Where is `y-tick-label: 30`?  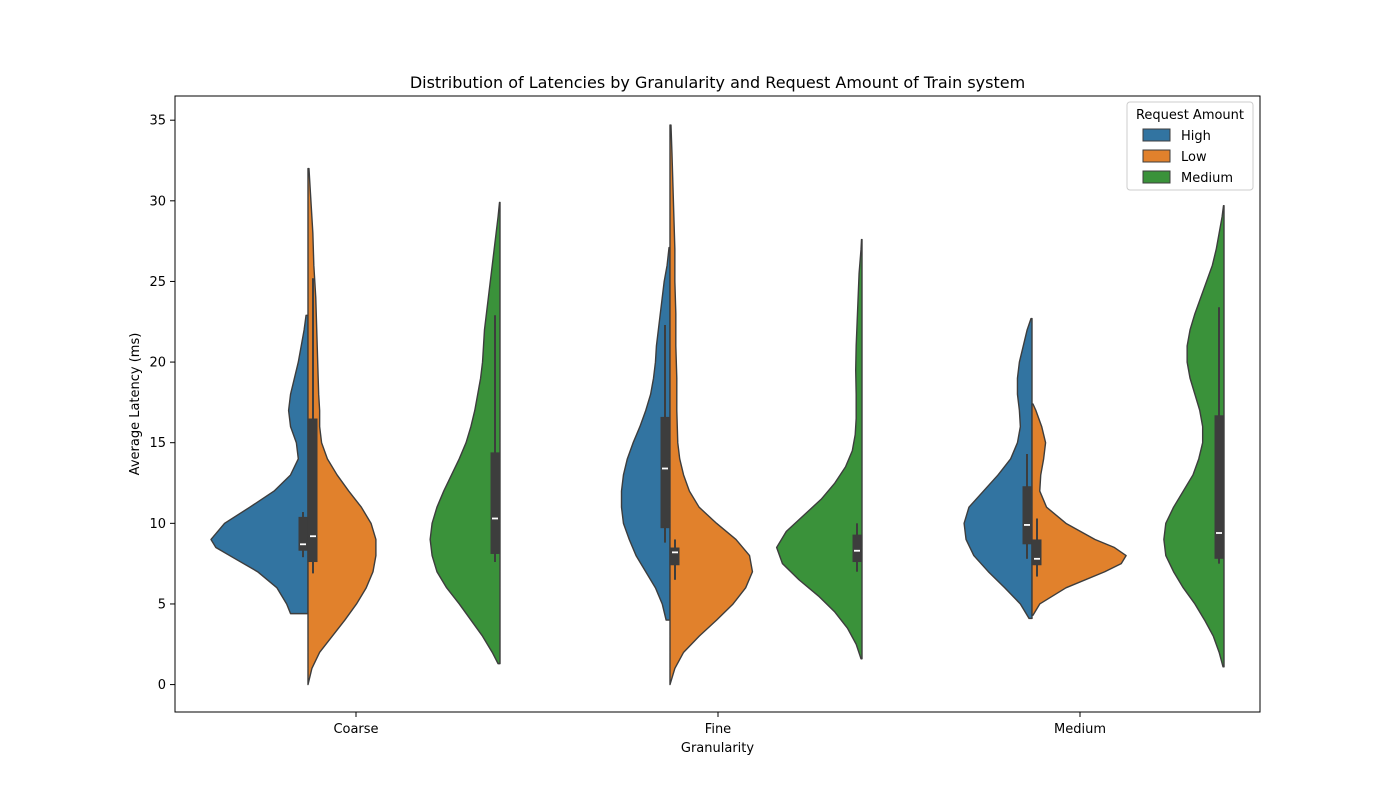
y-tick-label: 30 is located at coordinates (157, 201).